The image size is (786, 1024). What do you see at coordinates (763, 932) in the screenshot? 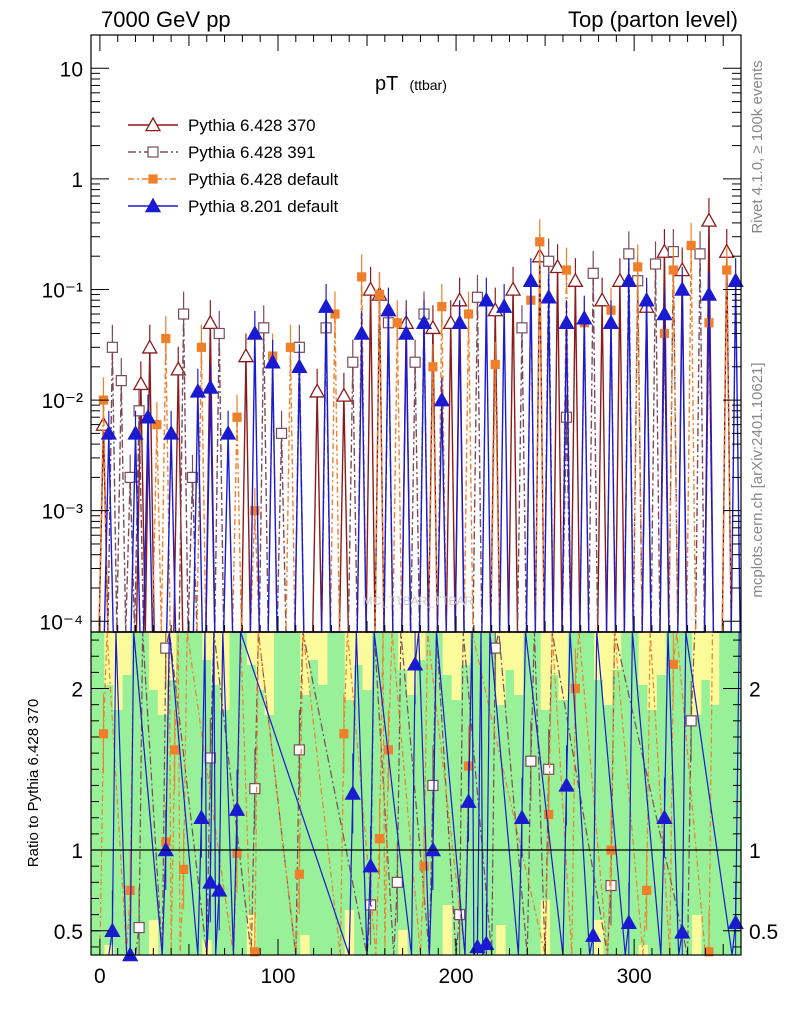
I see `ratio-y-tick-label-right: 0.5` at bounding box center [763, 932].